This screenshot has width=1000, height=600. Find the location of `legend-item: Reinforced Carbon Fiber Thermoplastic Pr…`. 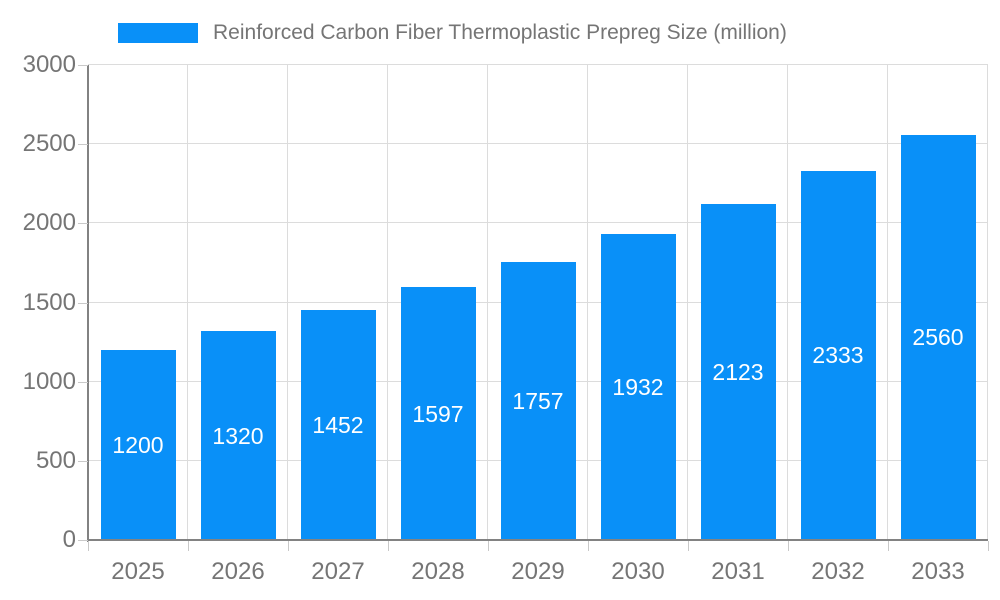

legend-item: Reinforced Carbon Fiber Thermoplastic Pr… is located at coordinates (452, 33).